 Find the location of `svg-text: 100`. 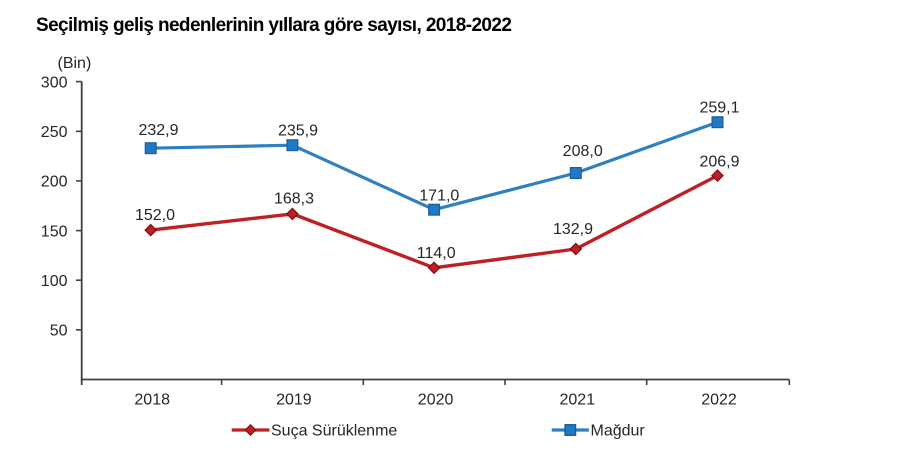

svg-text: 100 is located at coordinates (54, 281).